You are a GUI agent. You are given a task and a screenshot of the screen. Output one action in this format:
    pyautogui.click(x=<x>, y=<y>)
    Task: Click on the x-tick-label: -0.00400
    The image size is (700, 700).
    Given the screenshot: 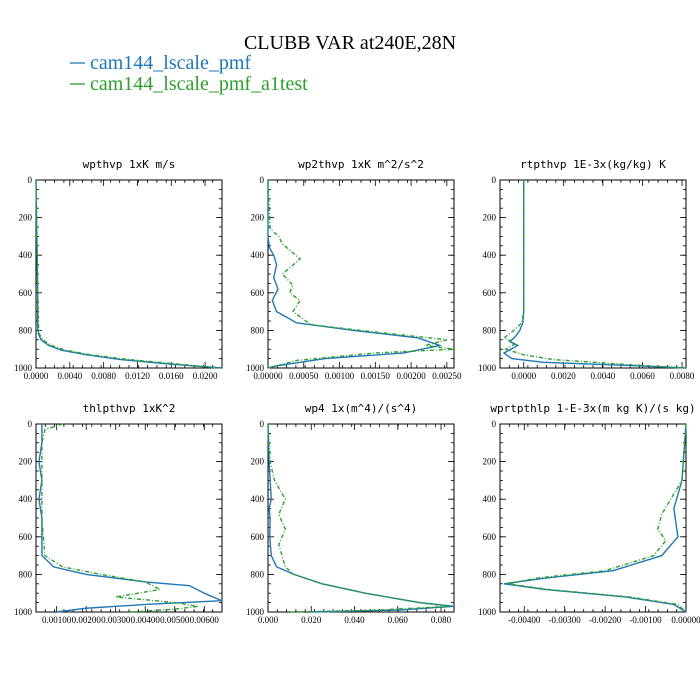 What is the action you would take?
    pyautogui.click(x=524, y=620)
    